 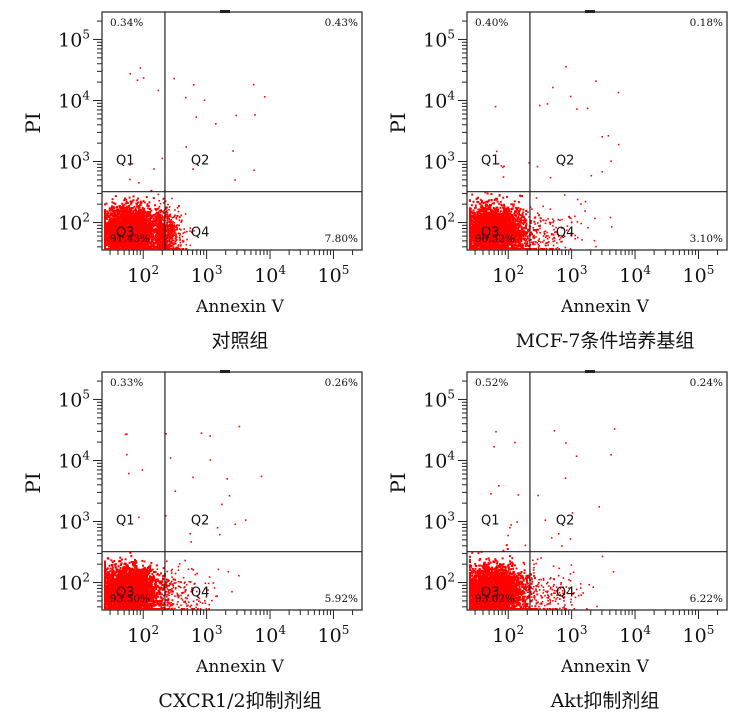 What do you see at coordinates (74, 162) in the screenshot?
I see `y-tick-label: 103` at bounding box center [74, 162].